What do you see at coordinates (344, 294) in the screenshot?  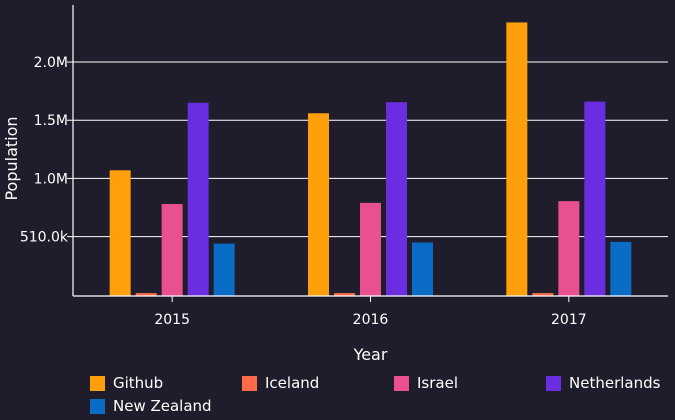 I see `bar-iceland-2016` at bounding box center [344, 294].